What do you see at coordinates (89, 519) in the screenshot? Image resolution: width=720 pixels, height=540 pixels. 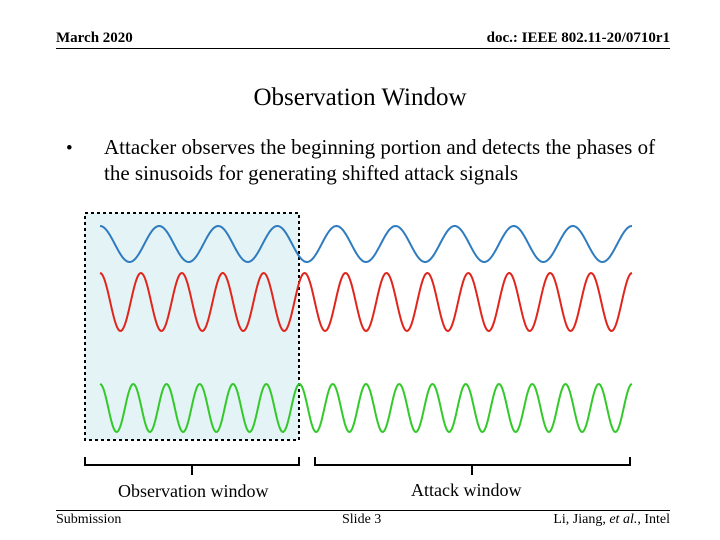 I see `footer-submission: Submission` at bounding box center [89, 519].